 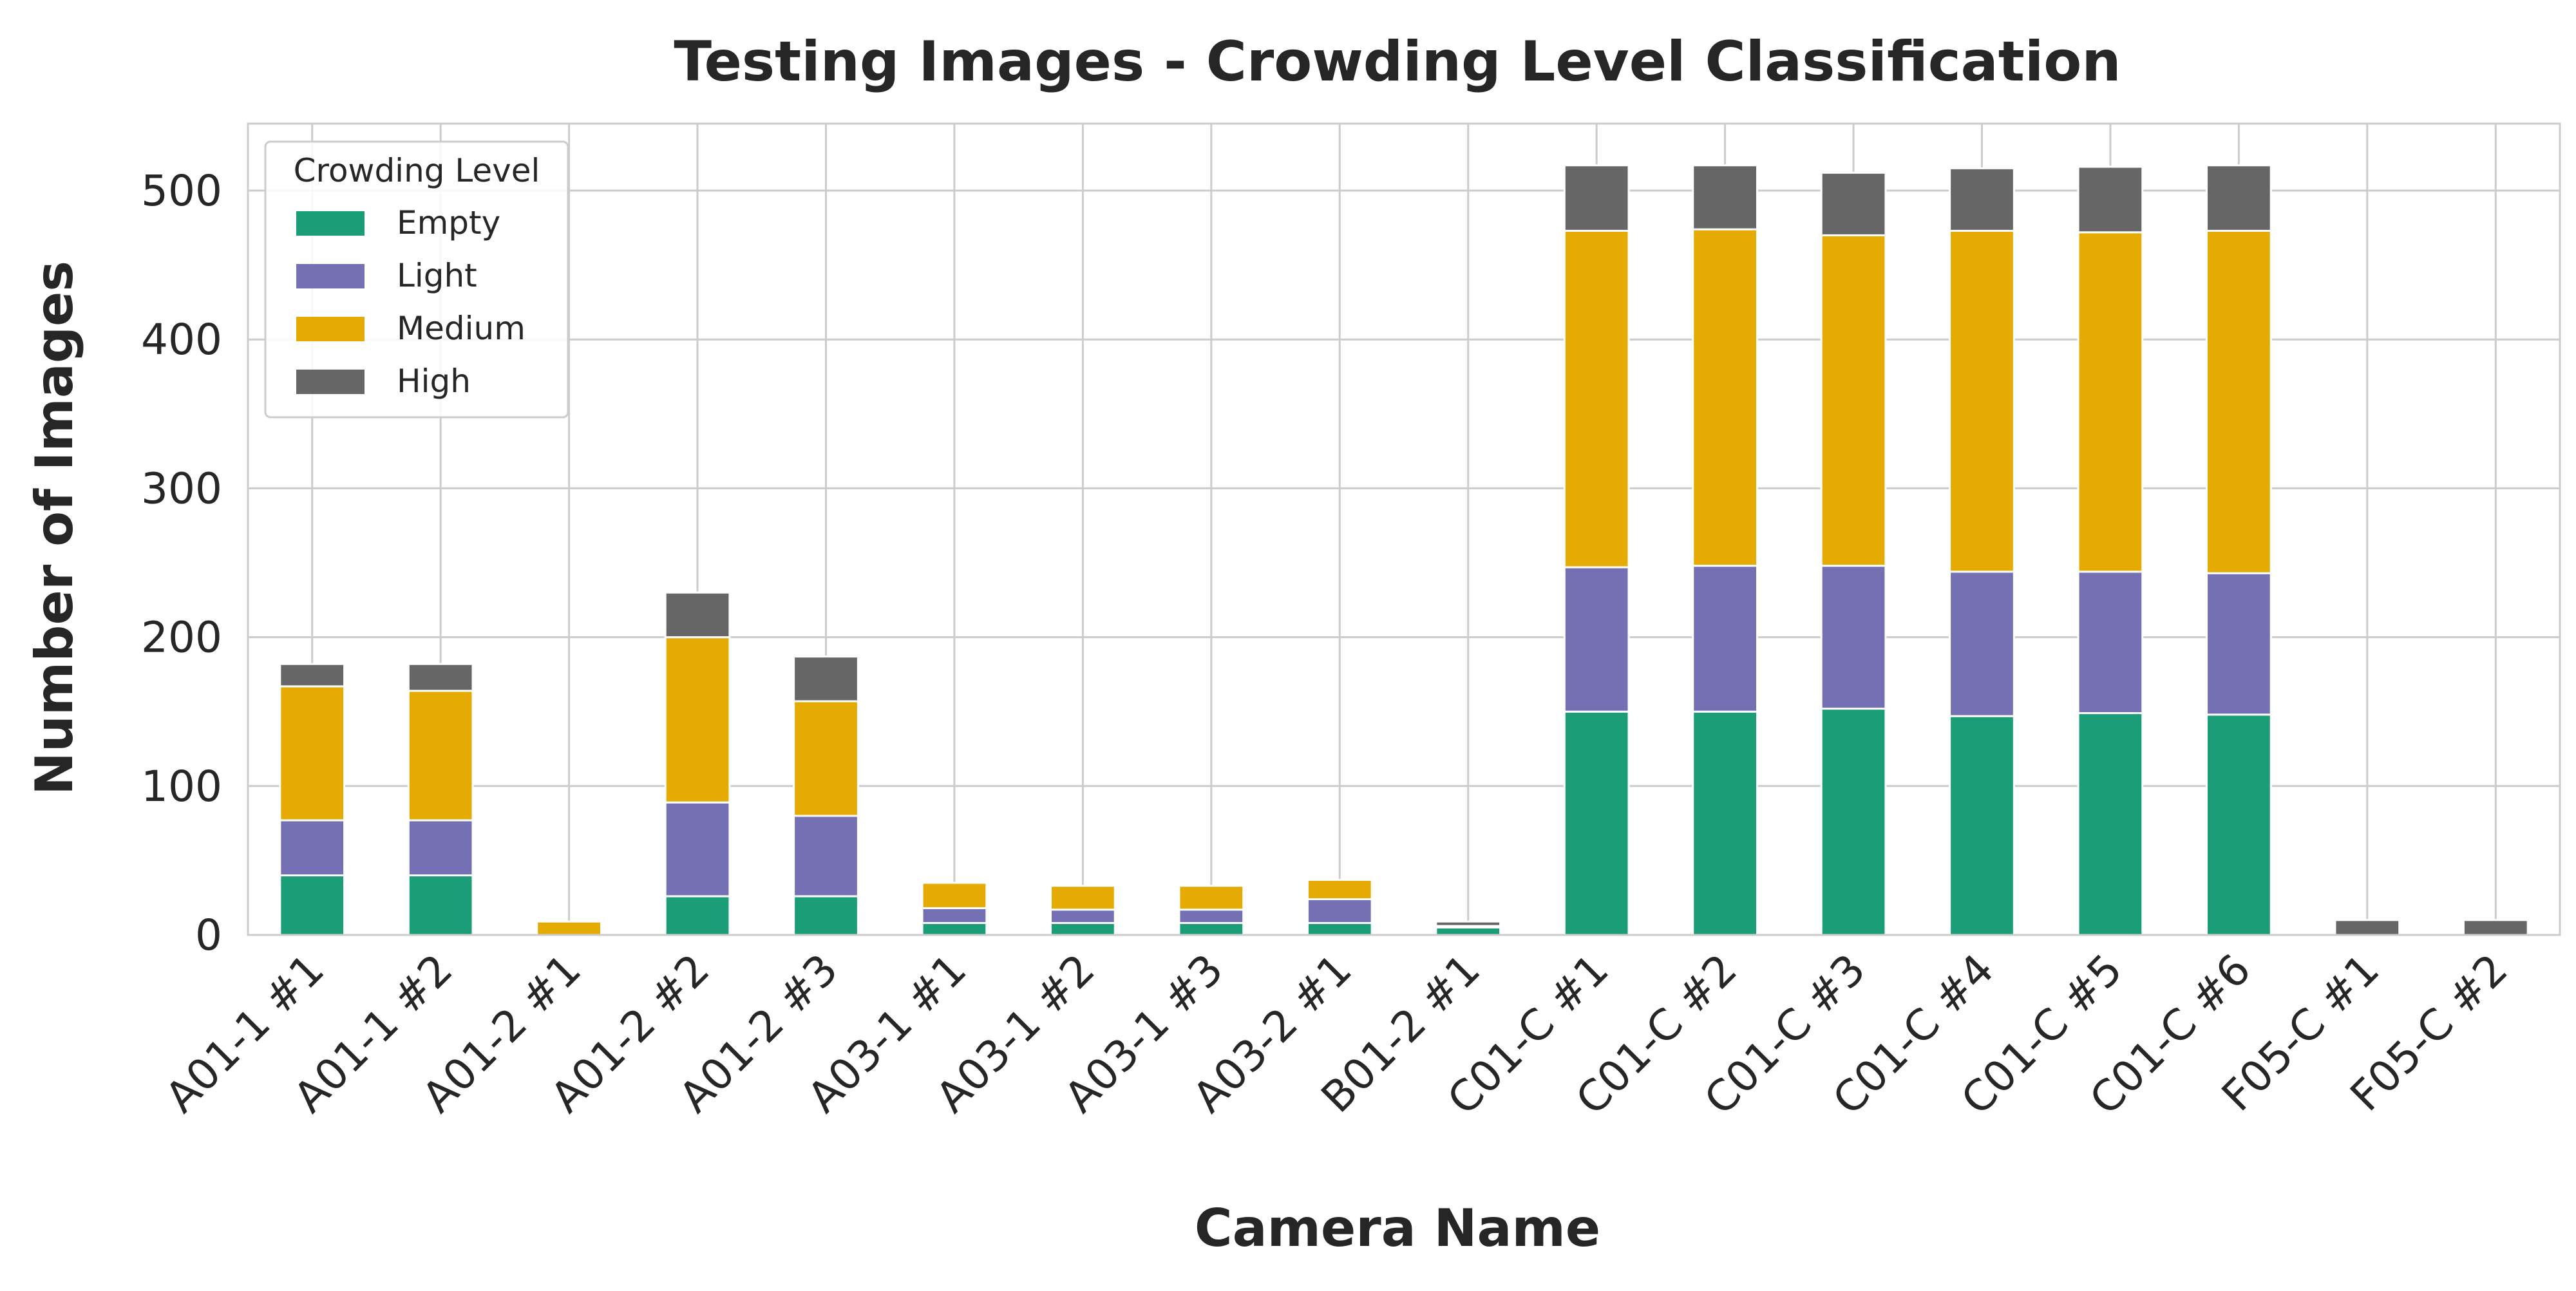 What do you see at coordinates (331, 223) in the screenshot?
I see `legend-swatch-empty` at bounding box center [331, 223].